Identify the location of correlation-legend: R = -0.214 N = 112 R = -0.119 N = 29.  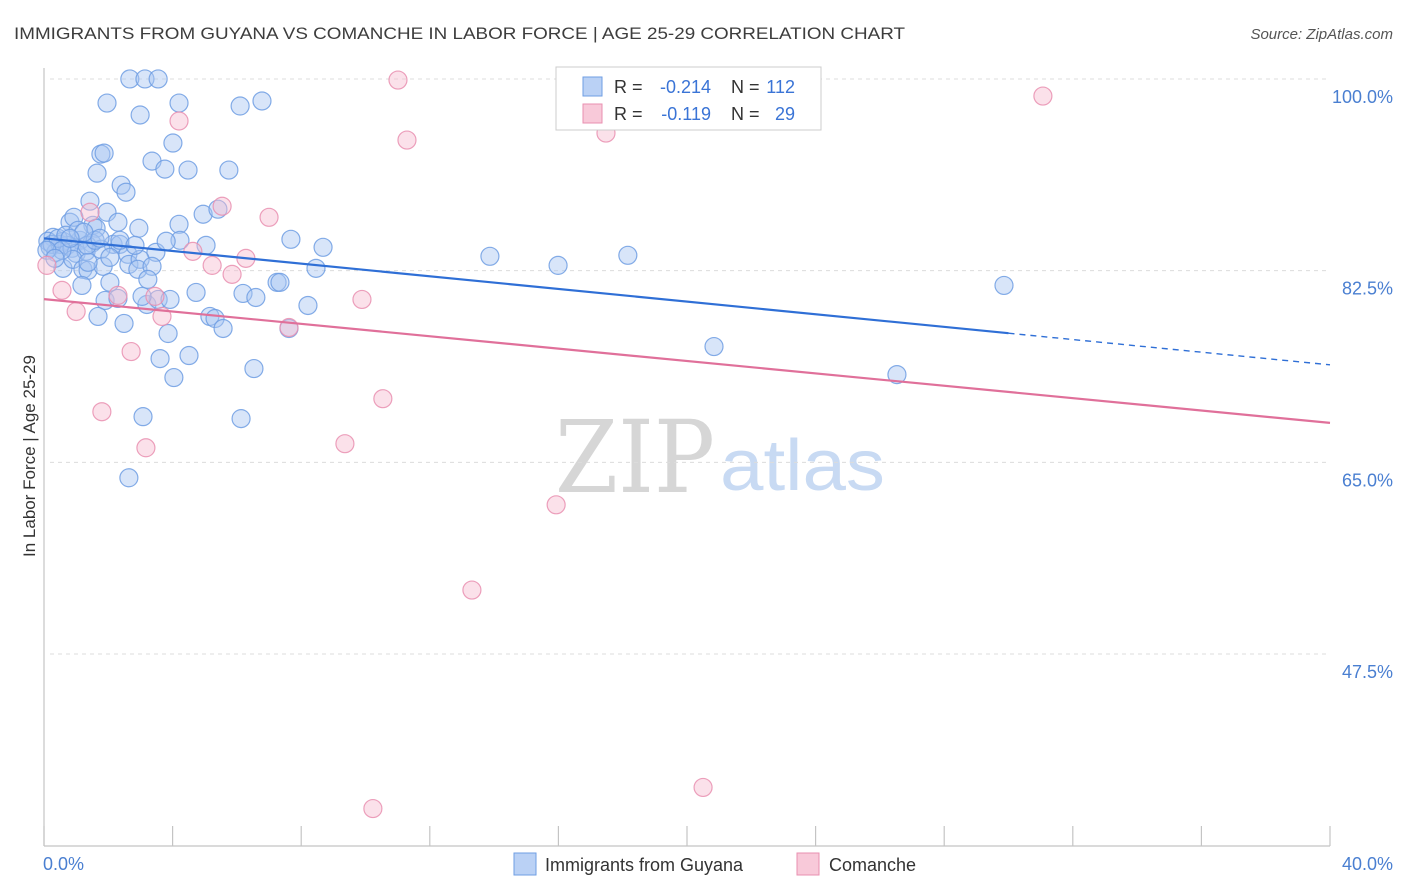
(688, 98).